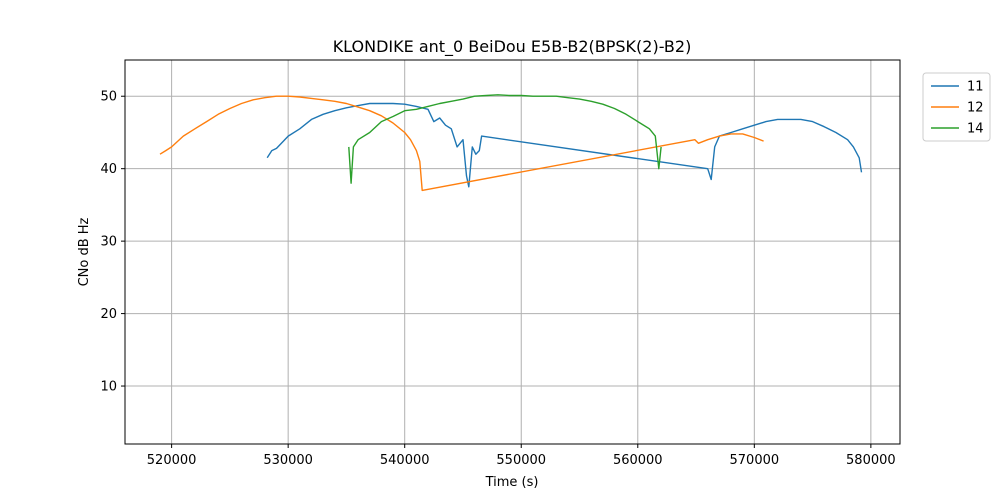 The height and width of the screenshot is (500, 1000). I want to click on y-tick-label: 30, so click(108, 242).